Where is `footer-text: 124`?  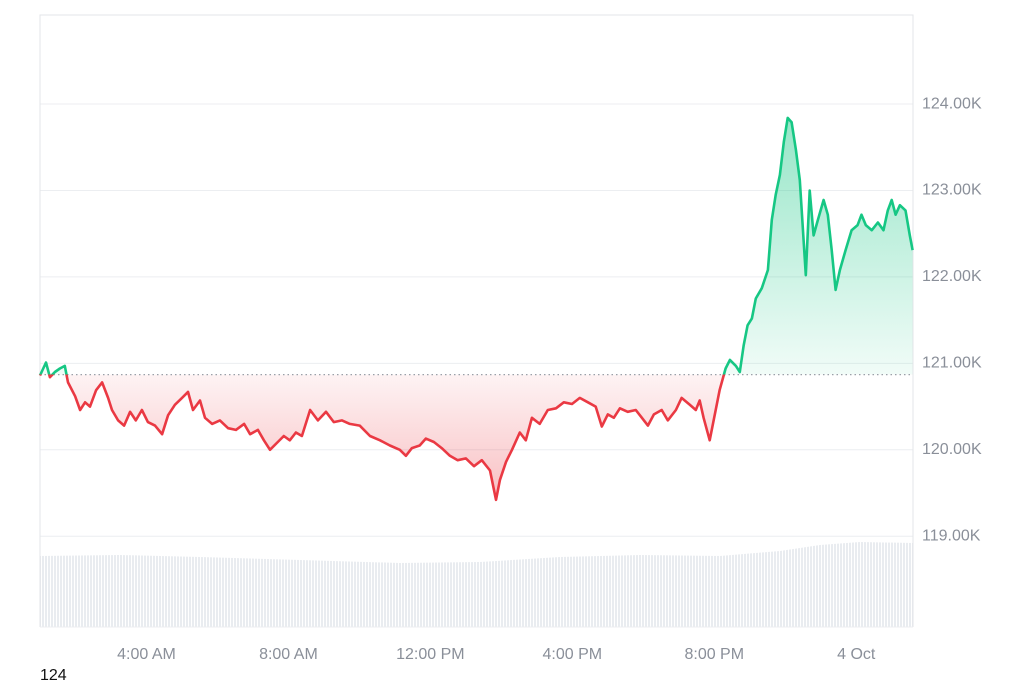
footer-text: 124 is located at coordinates (53, 675).